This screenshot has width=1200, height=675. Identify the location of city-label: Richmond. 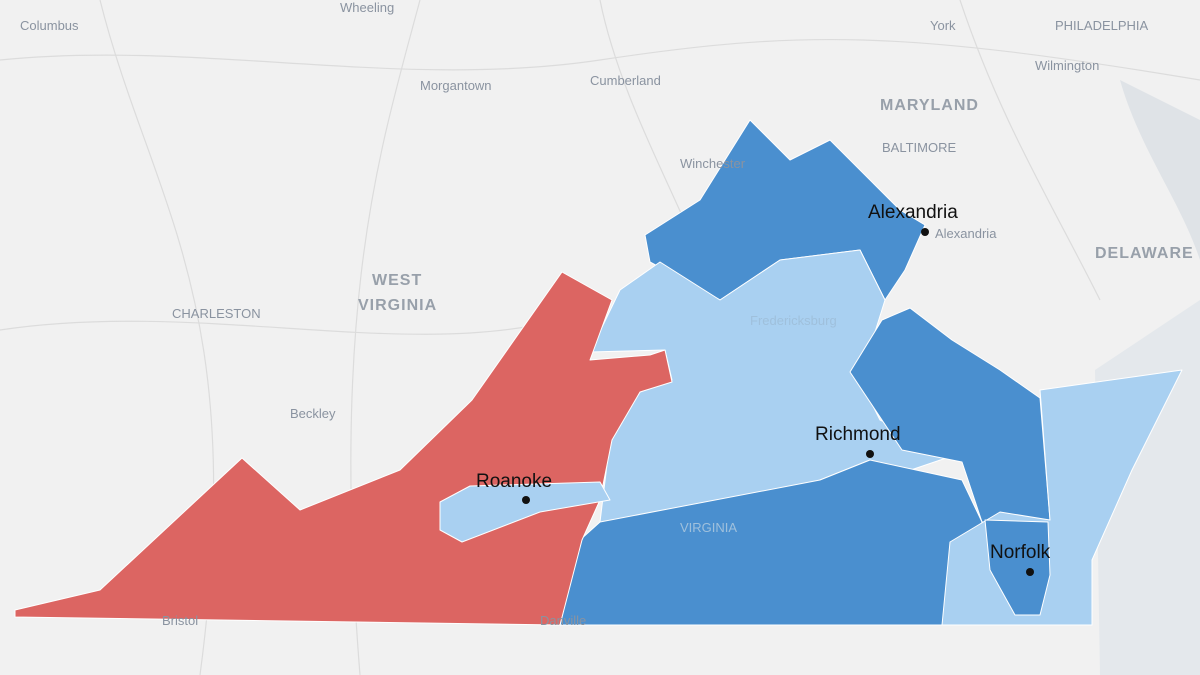
(858, 434).